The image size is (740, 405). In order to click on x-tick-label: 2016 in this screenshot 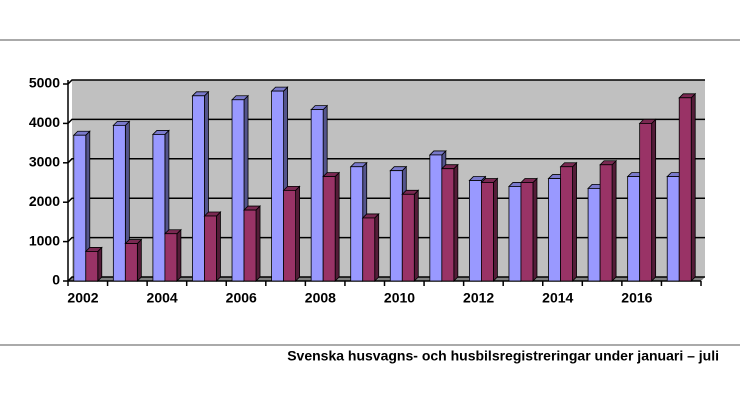, I will do `click(636, 298)`.